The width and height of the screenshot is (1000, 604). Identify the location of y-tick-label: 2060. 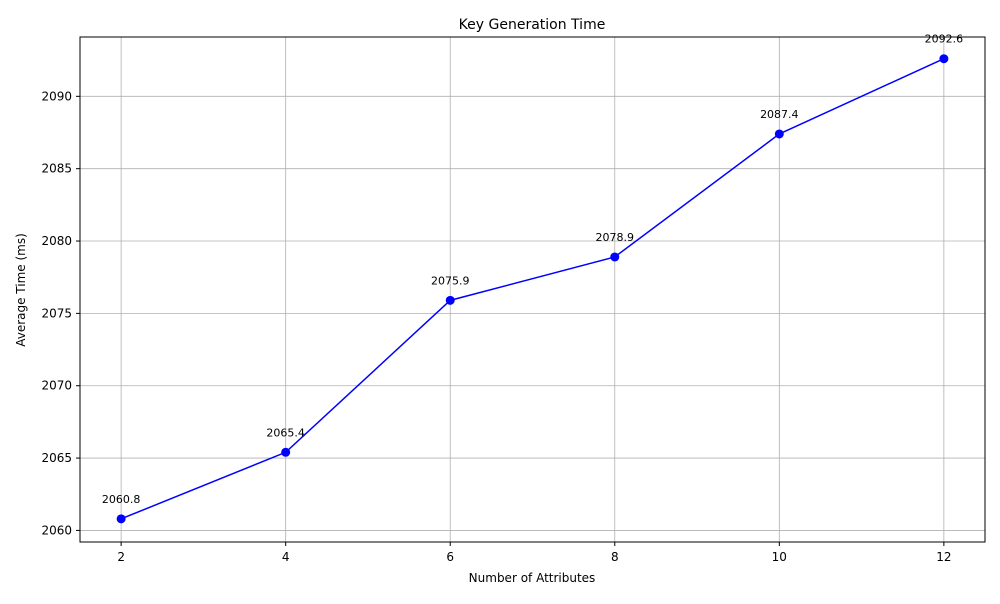
(56, 530).